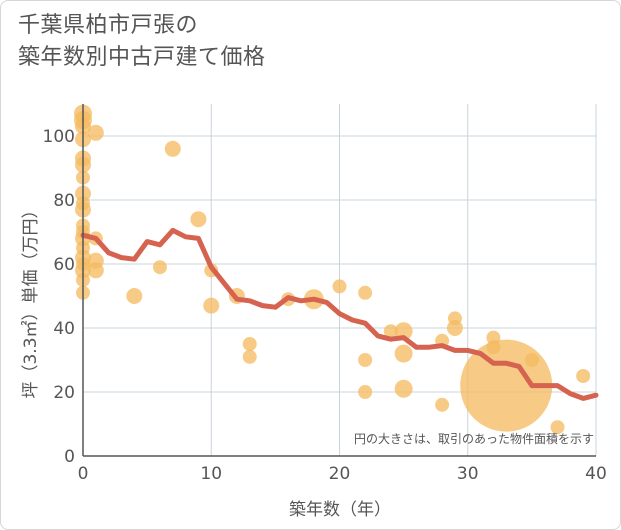  What do you see at coordinates (64, 393) in the screenshot?
I see `y-tick-label: 20` at bounding box center [64, 393].